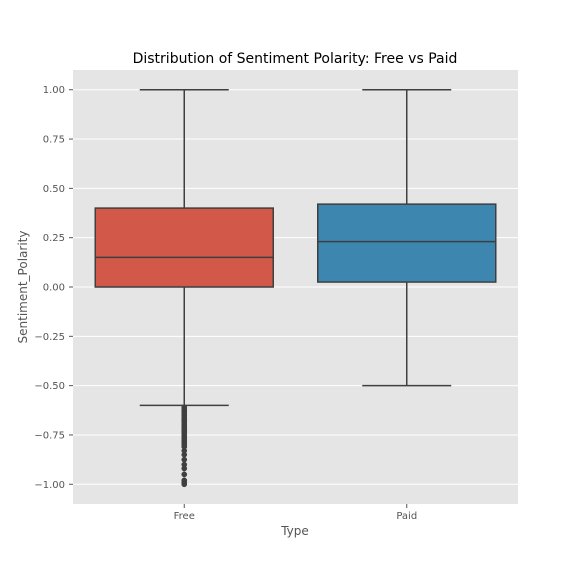  What do you see at coordinates (184, 516) in the screenshot?
I see `x-tick-label: Free` at bounding box center [184, 516].